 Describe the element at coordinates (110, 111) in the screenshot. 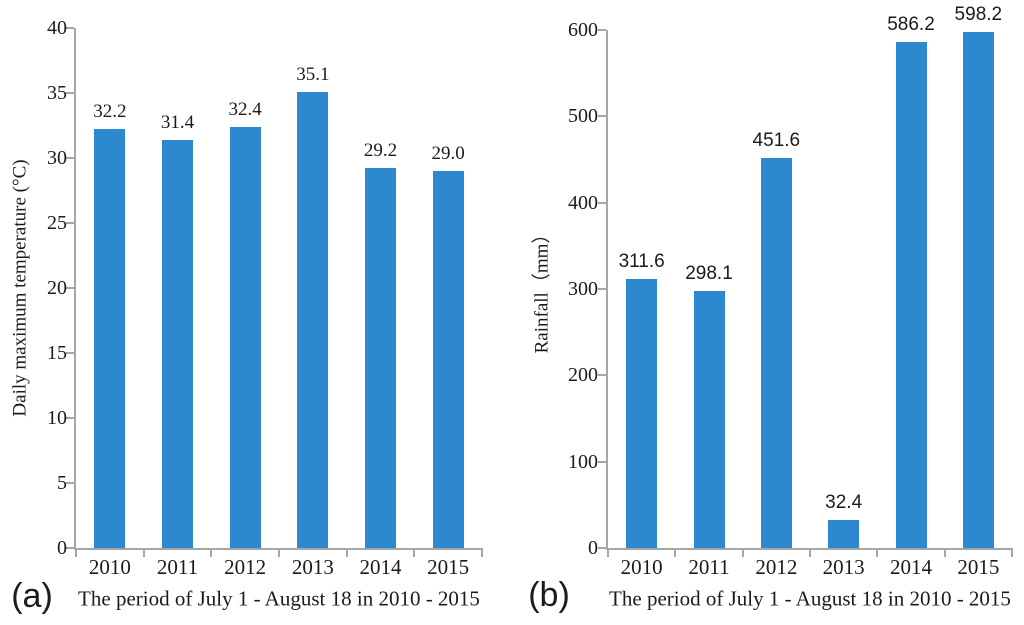

I see `bar-value-label: 32.2` at that location.